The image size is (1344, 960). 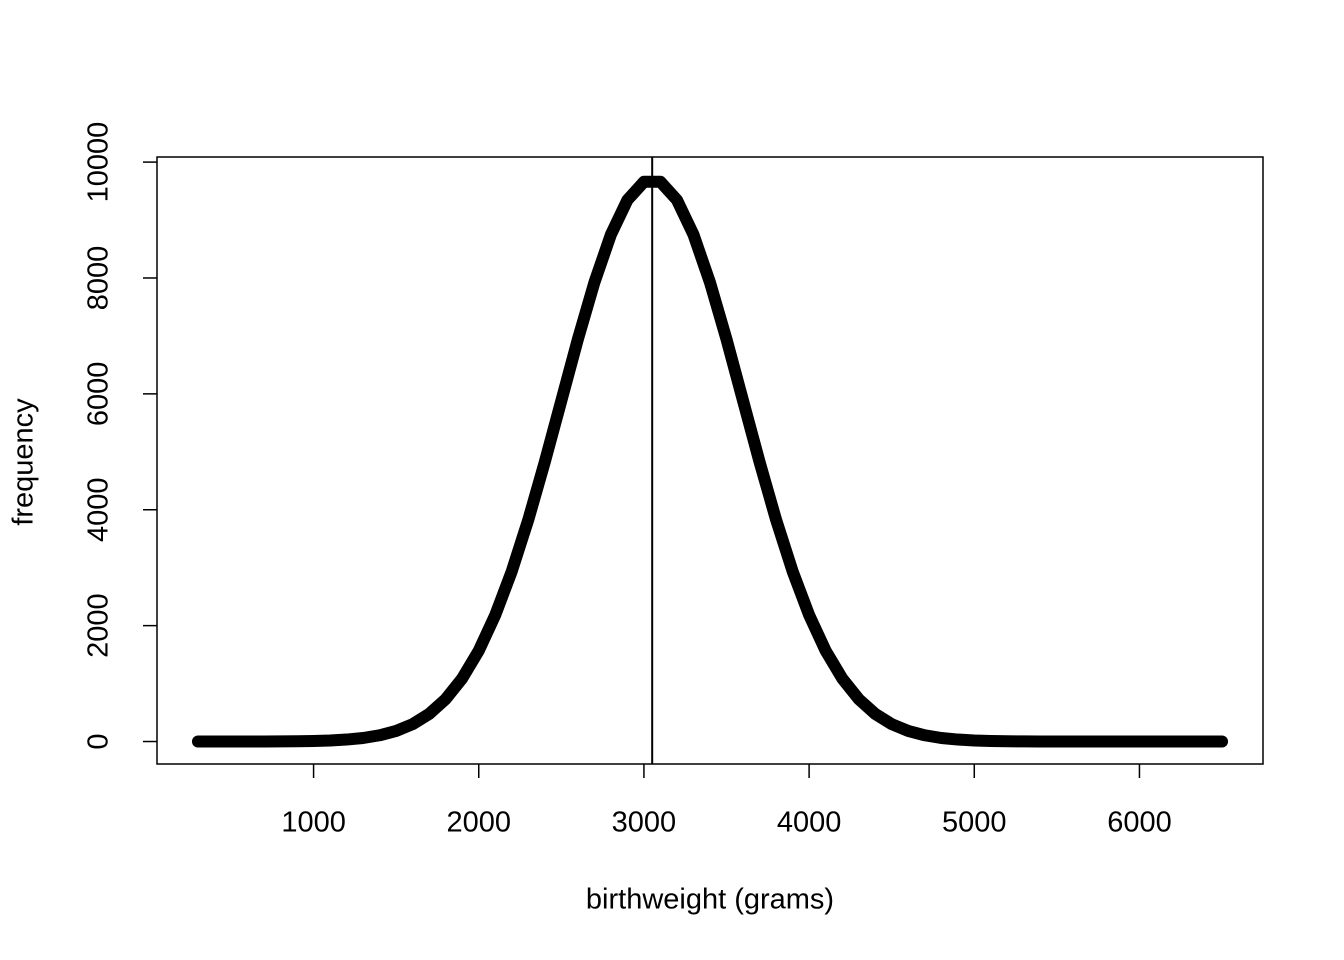 I want to click on y-tick-label: 8000, so click(x=99, y=278).